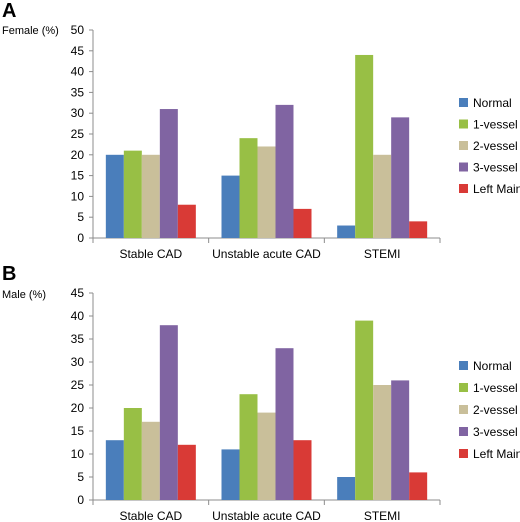 The image size is (520, 522). What do you see at coordinates (80, 477) in the screenshot?
I see `panel-b-y-tick-label: 5` at bounding box center [80, 477].